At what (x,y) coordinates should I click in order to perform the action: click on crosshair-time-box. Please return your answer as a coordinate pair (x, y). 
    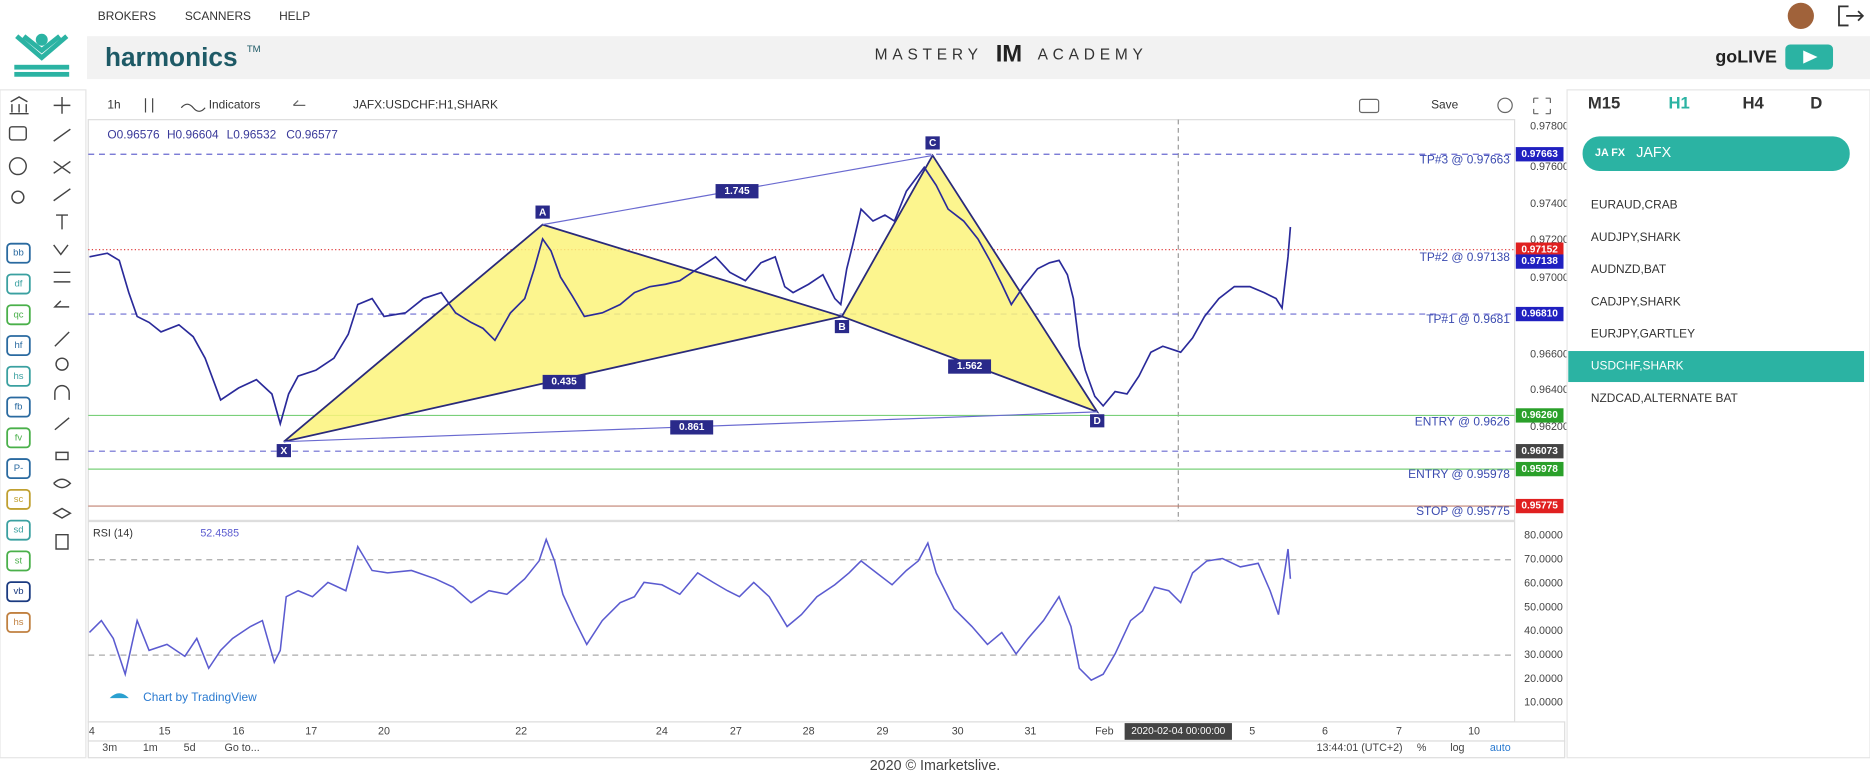
    Looking at the image, I should click on (1178, 731).